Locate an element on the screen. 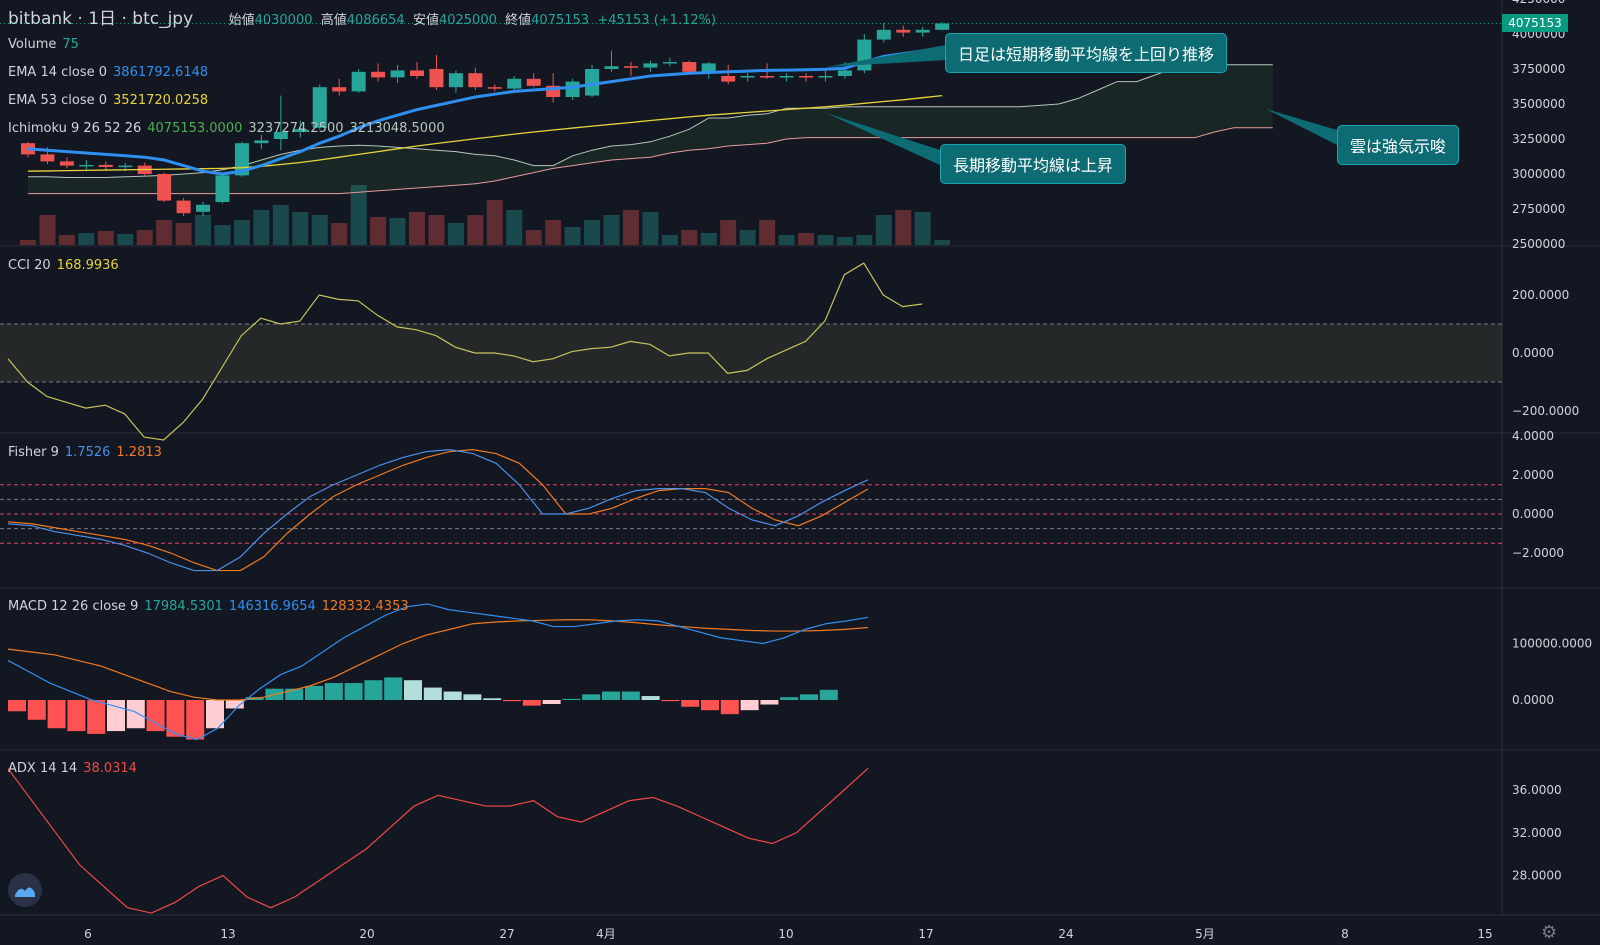 This screenshot has width=1600, height=945. time-tick-label: 20 is located at coordinates (366, 934).